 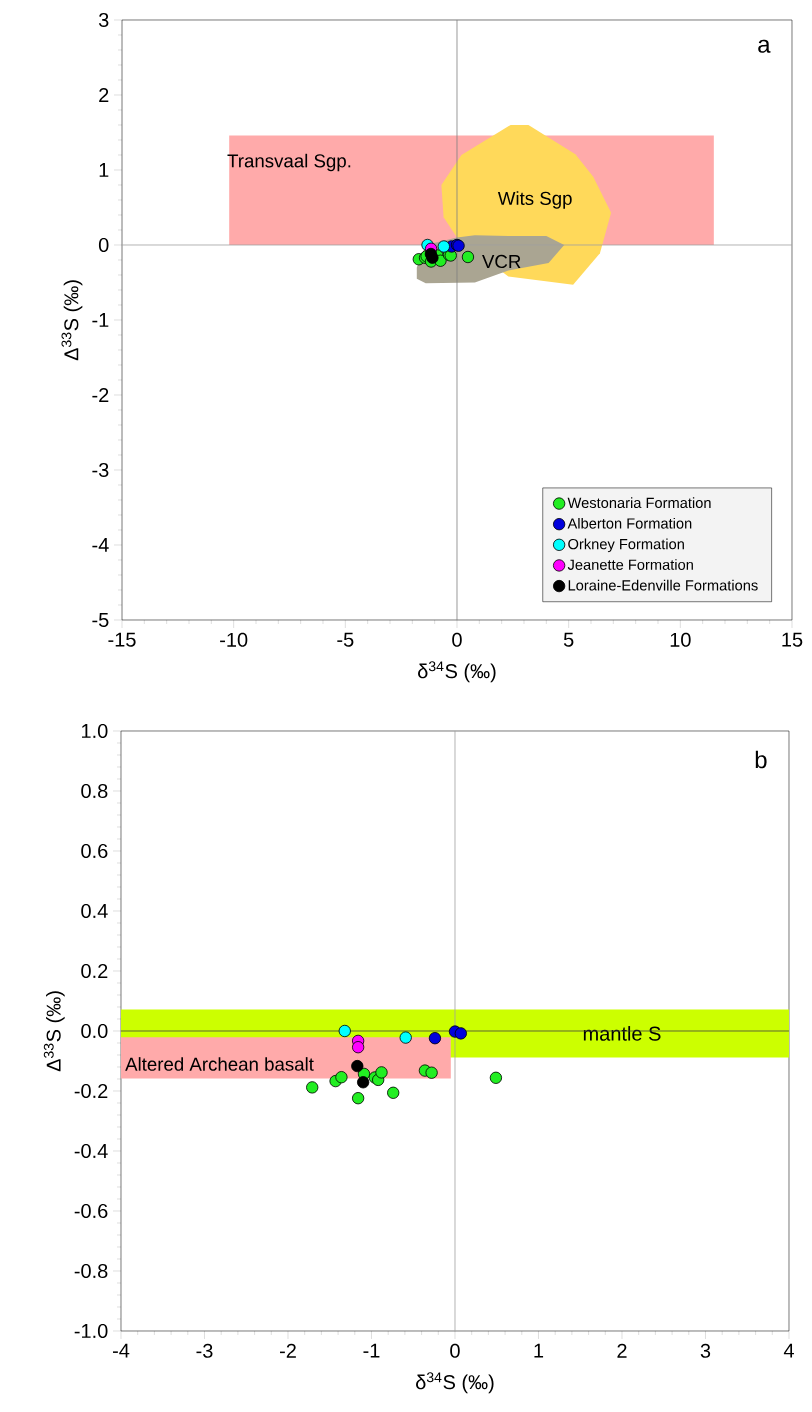 What do you see at coordinates (622, 1033) in the screenshot?
I see `band-label: mantle S` at bounding box center [622, 1033].